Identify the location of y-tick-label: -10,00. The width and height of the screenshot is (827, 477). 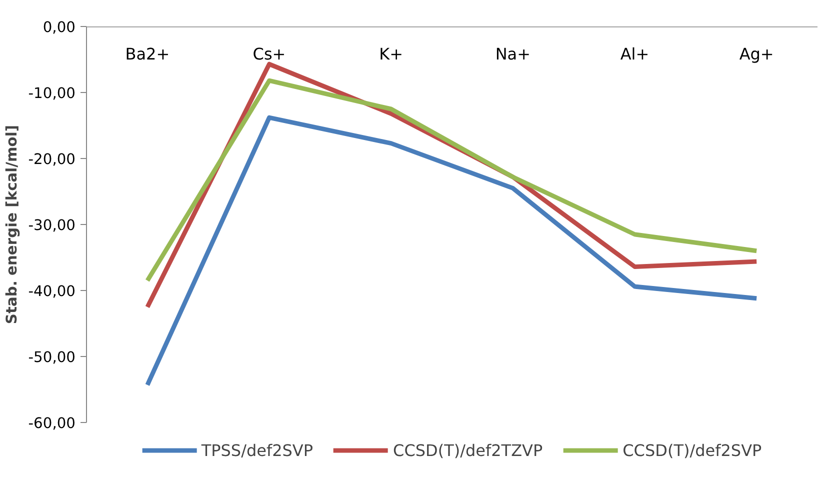
(52, 93).